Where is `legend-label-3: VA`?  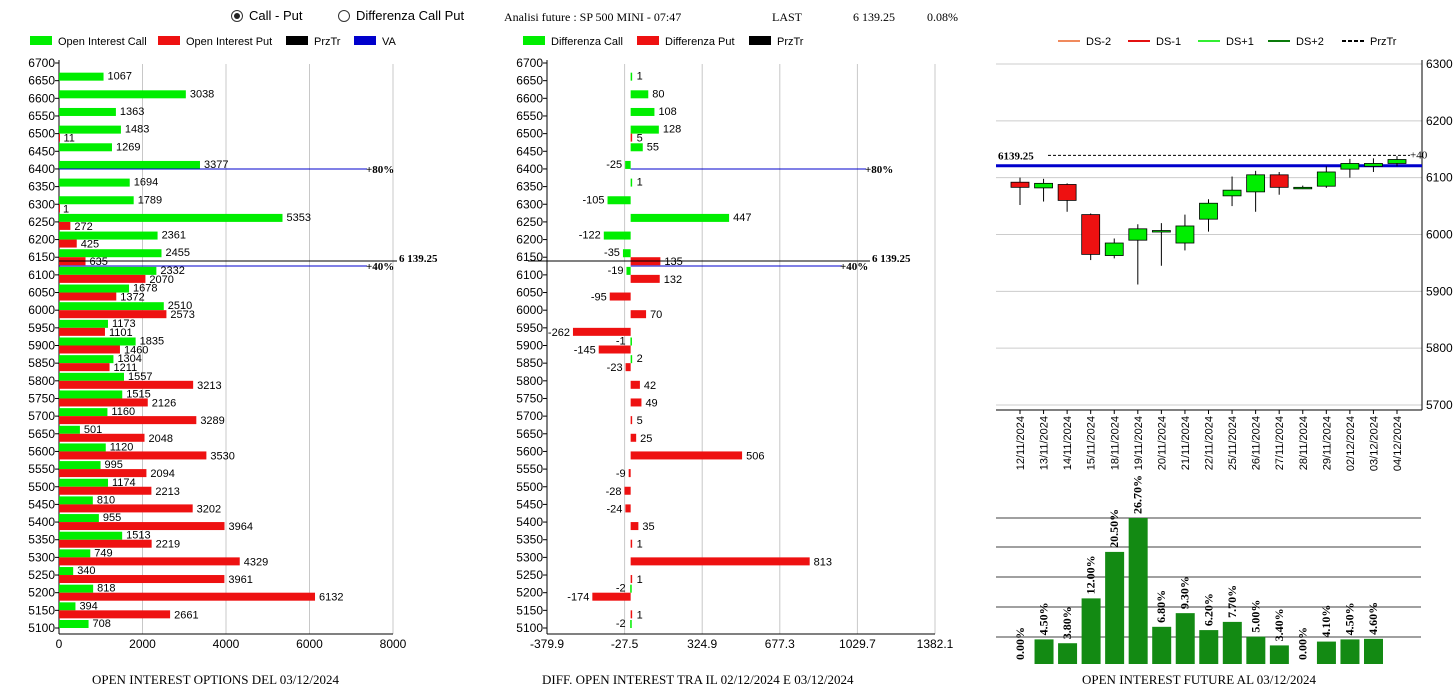 legend-label-3: VA is located at coordinates (389, 42).